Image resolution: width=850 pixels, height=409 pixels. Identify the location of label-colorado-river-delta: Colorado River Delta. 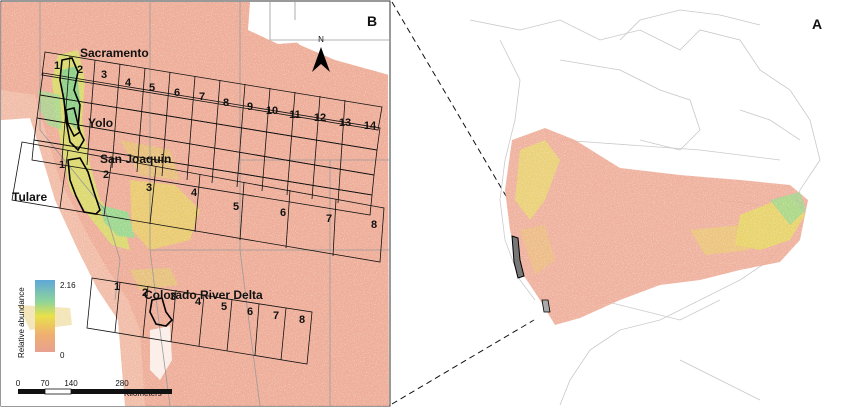
(203, 295).